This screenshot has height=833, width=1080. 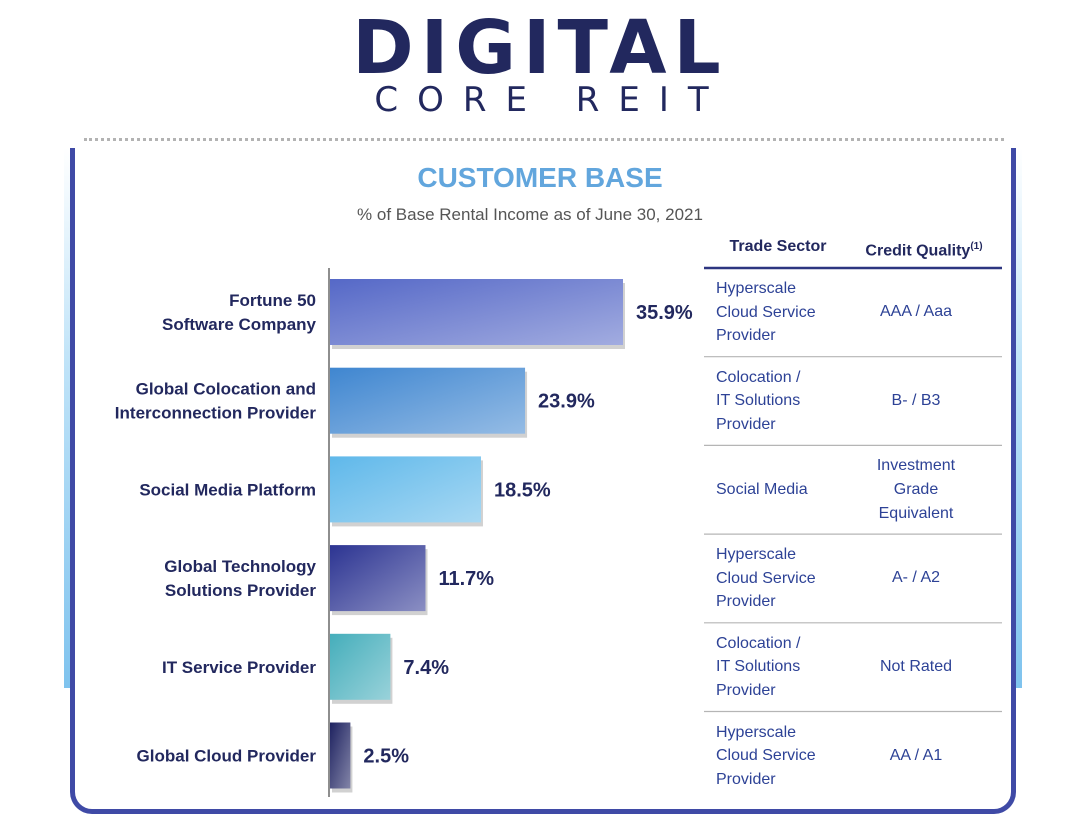 What do you see at coordinates (340, 755) in the screenshot?
I see `bar-global-cloud-provider` at bounding box center [340, 755].